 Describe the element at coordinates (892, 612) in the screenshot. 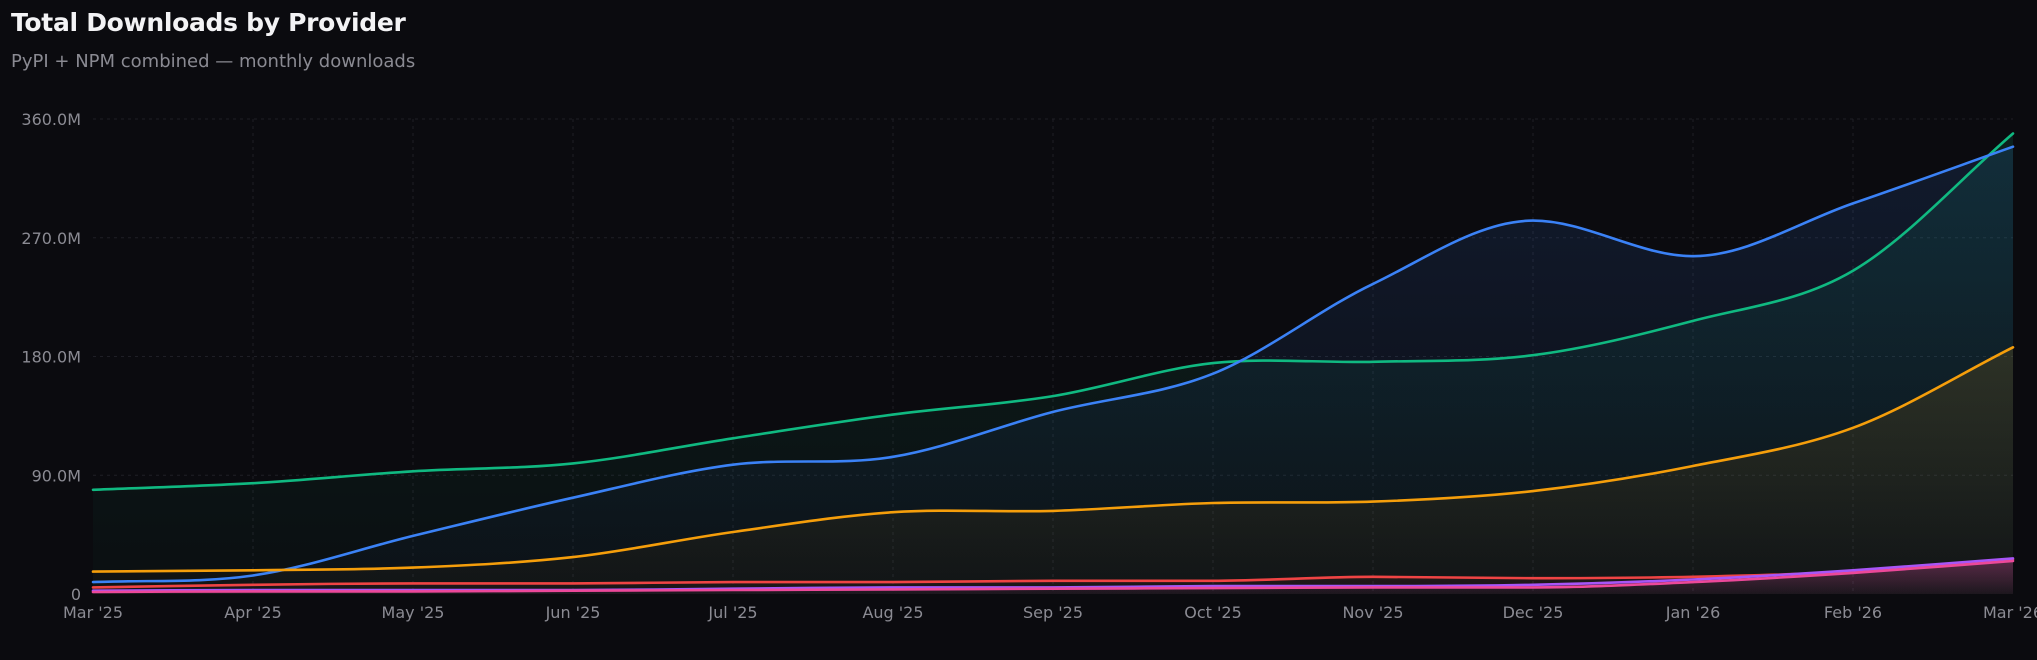

I see `x-tick-label: Aug '25` at that location.